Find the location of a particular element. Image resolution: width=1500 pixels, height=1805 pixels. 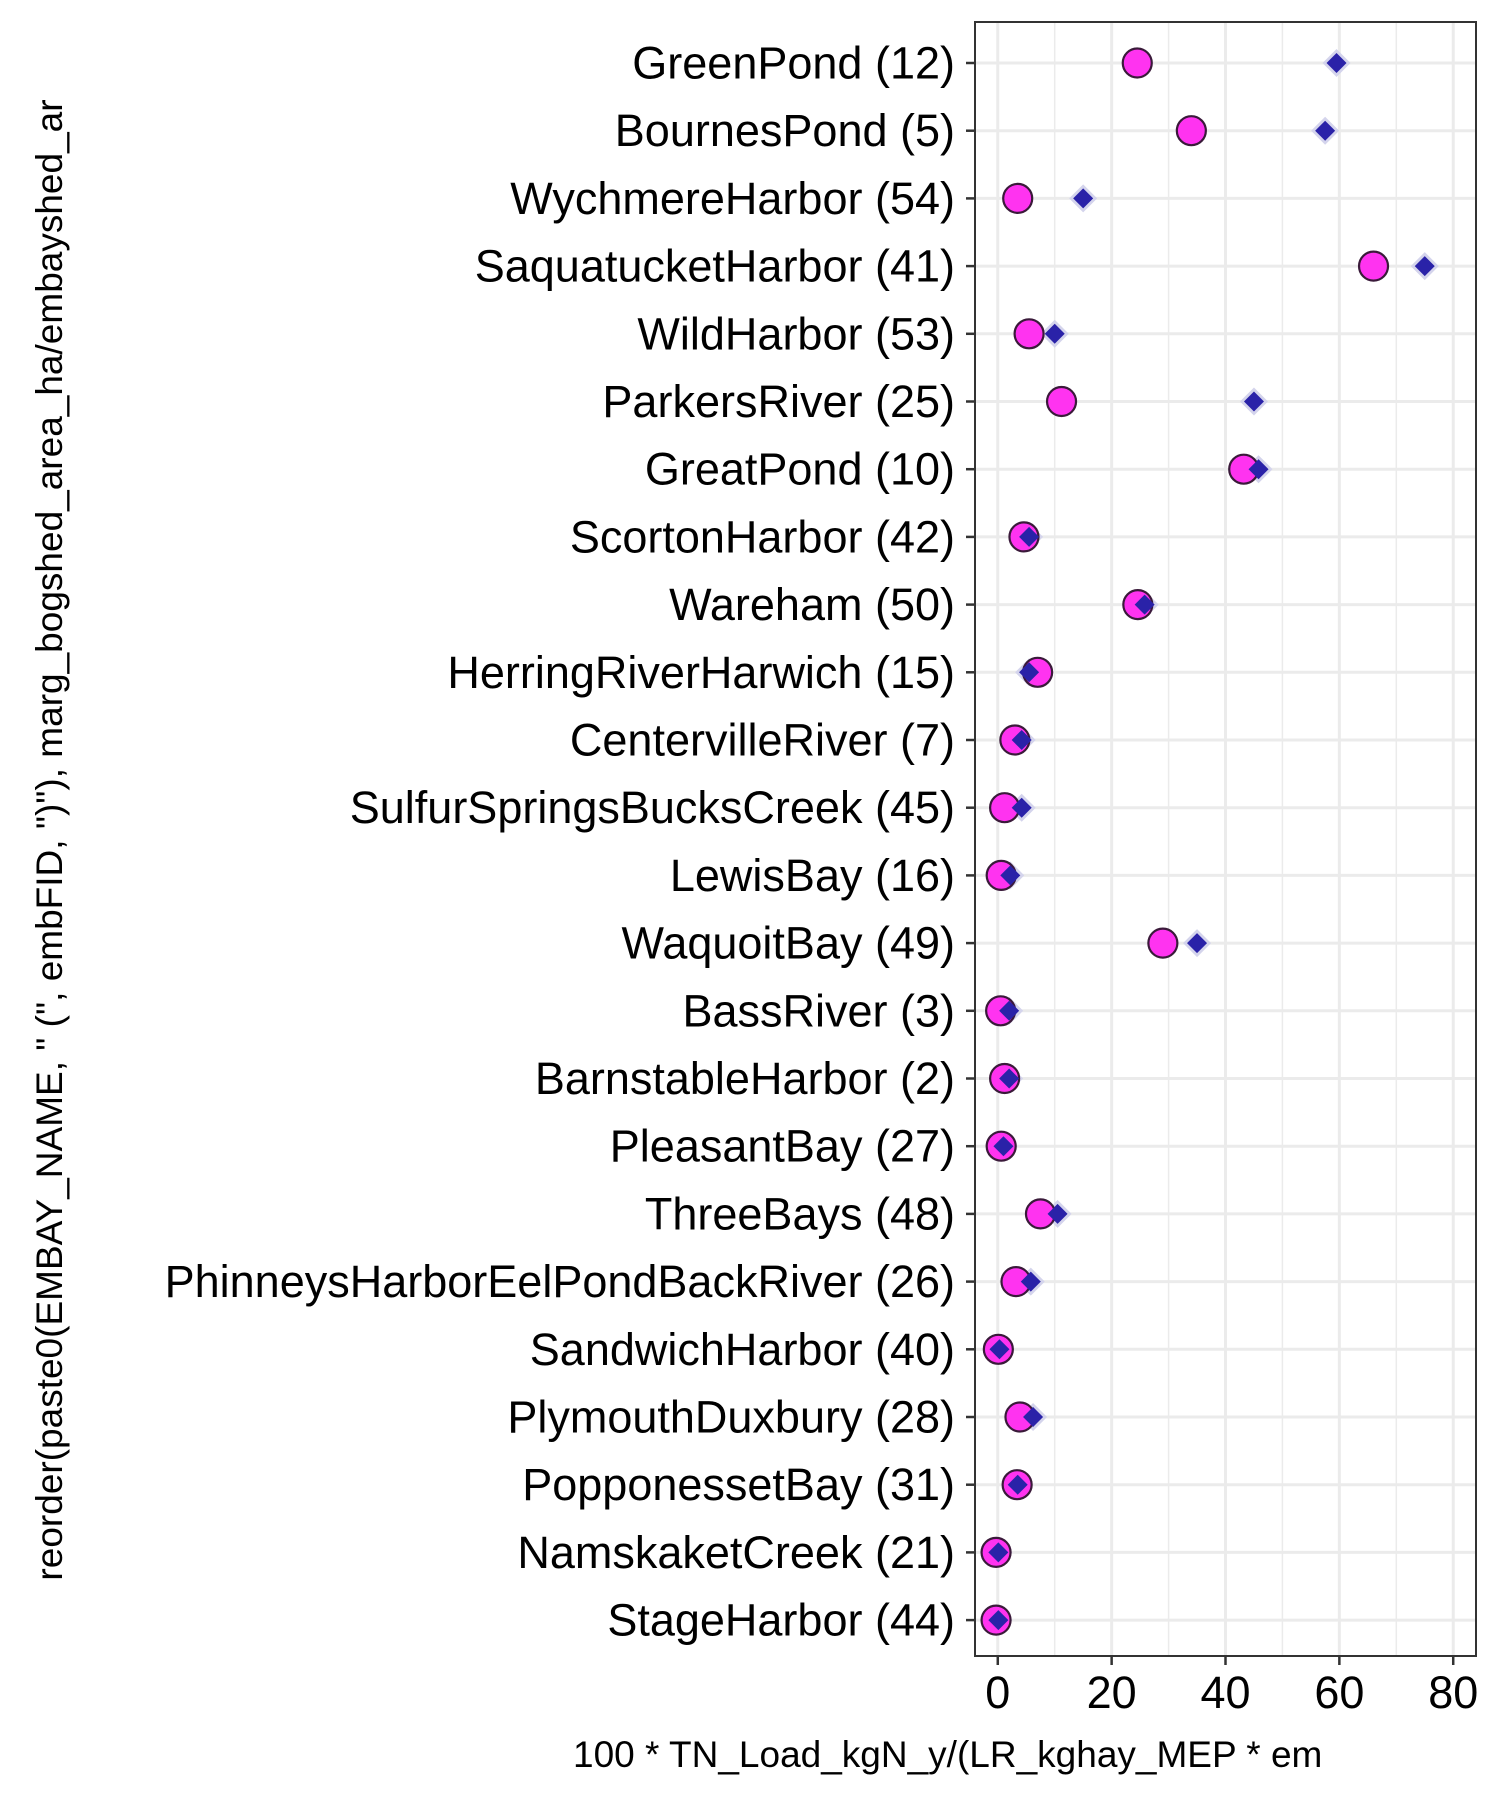

y-tick-label: PleasantBay (27) is located at coordinates (782, 1146).